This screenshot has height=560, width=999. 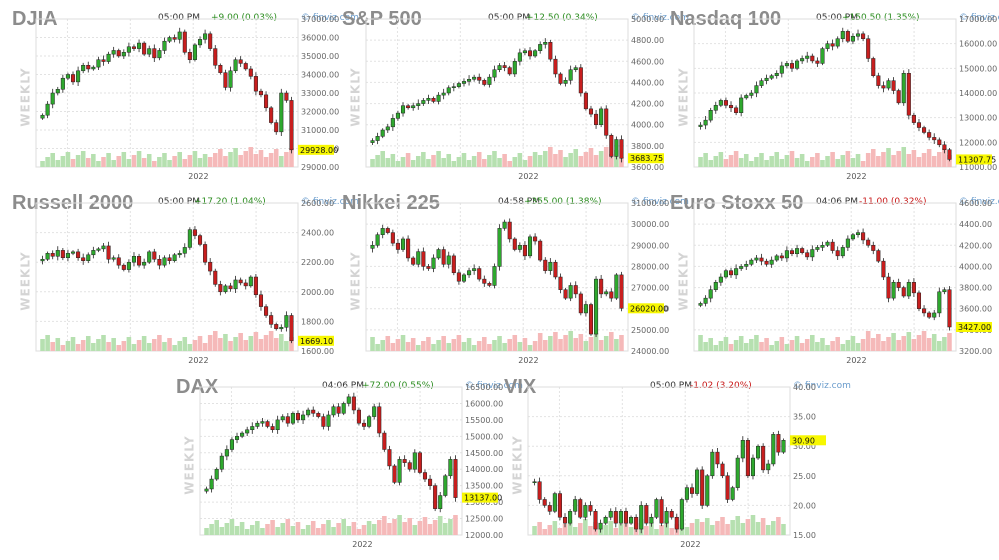 What do you see at coordinates (320, 93) in the screenshot?
I see `y-tick-label: 33000.00` at bounding box center [320, 93].